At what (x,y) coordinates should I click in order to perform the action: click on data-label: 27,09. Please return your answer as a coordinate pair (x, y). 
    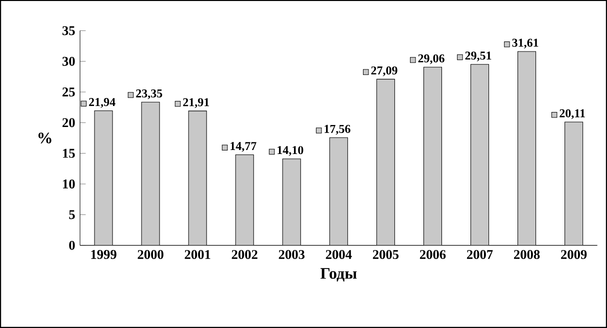
    Looking at the image, I should click on (384, 71).